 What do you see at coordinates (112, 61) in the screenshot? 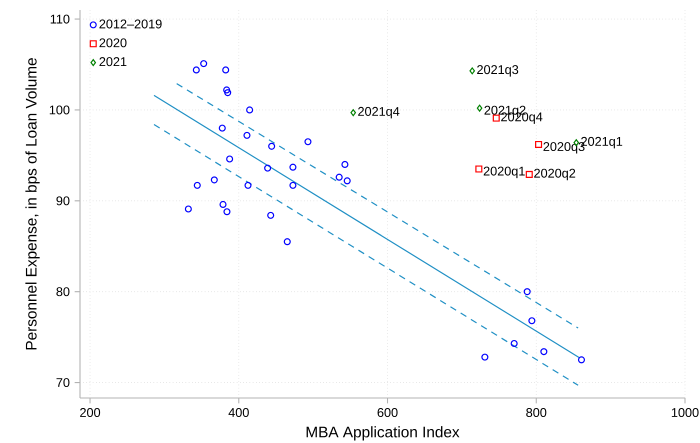
I see `legend-label: 2021` at bounding box center [112, 61].